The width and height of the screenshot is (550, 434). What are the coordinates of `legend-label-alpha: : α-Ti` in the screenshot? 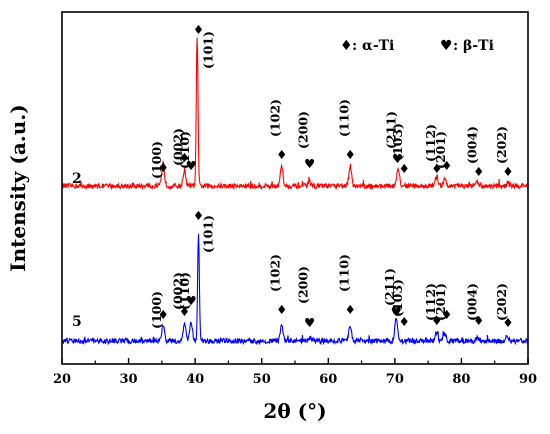 It's located at (373, 46).